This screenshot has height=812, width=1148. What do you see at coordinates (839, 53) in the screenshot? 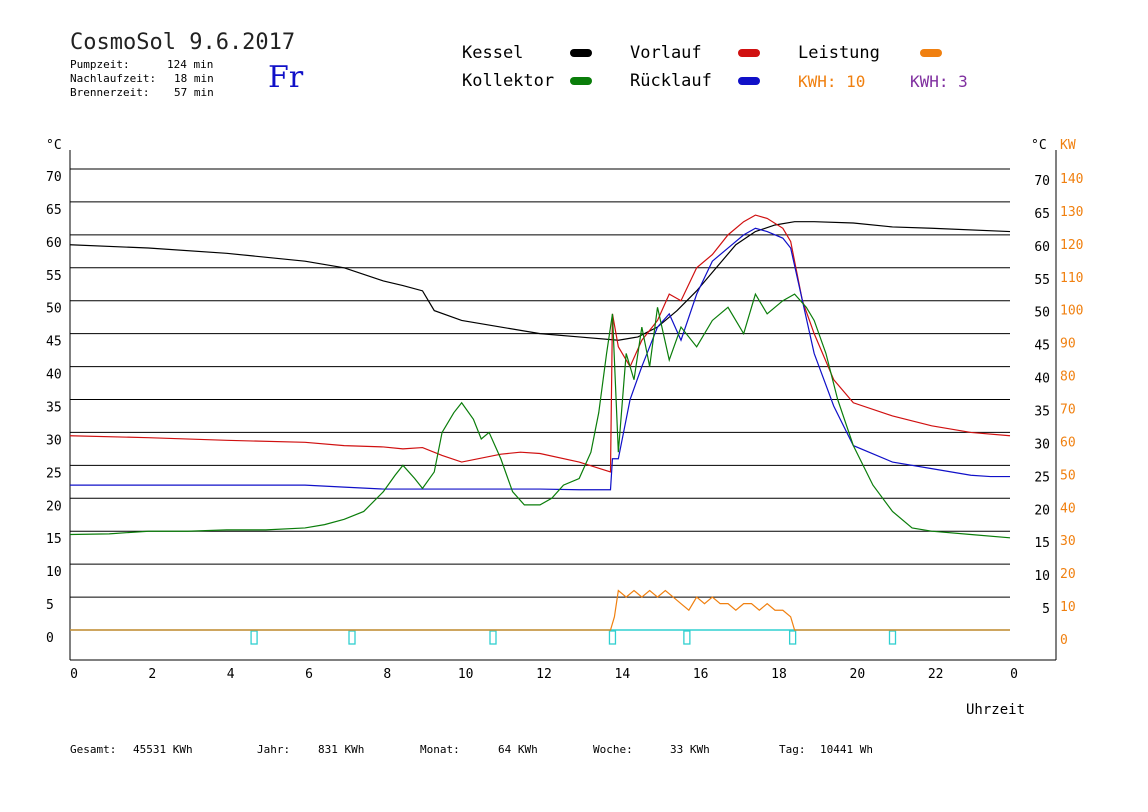
I see `legend-leistung-label: Leistung` at bounding box center [839, 53].